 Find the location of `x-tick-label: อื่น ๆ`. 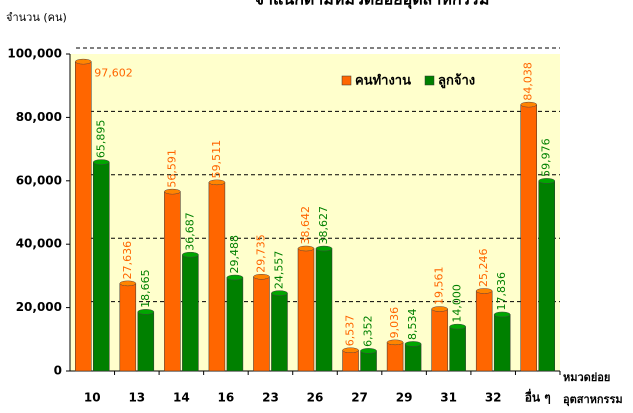

x-tick-label: อื่น ๆ is located at coordinates (538, 397).